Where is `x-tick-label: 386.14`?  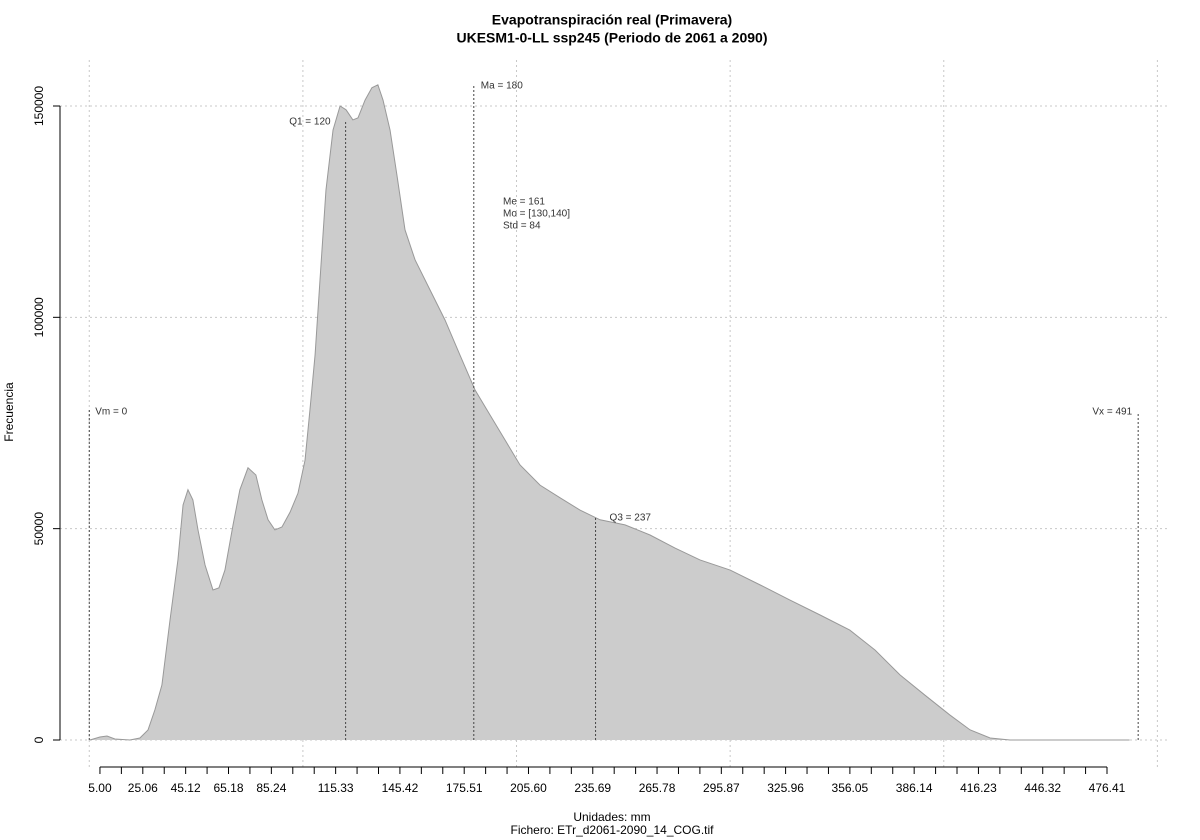 x-tick-label: 386.14 is located at coordinates (914, 788).